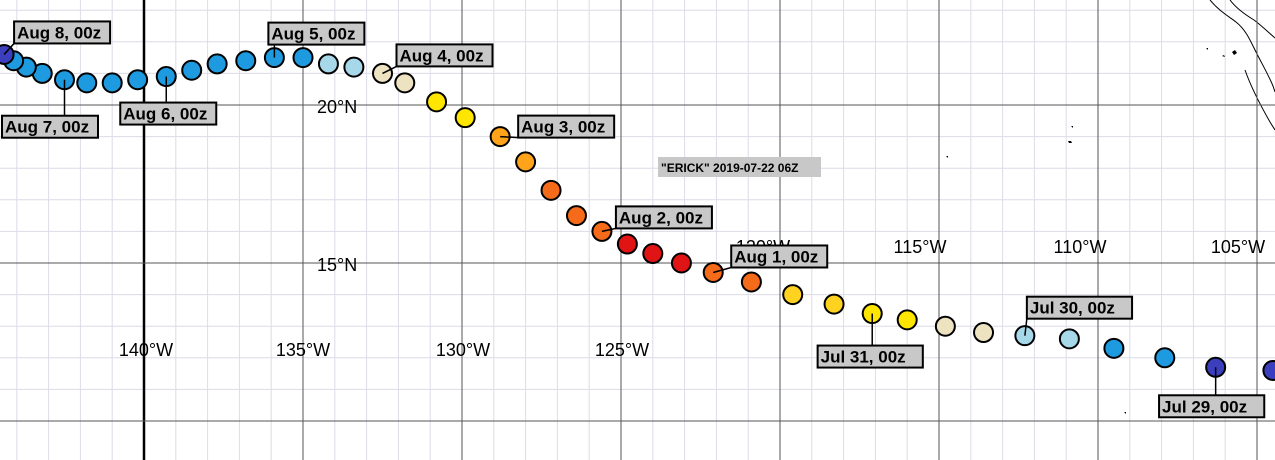 The image size is (1275, 460). I want to click on date-annotation: Aug 8, 00z, so click(57, 37).